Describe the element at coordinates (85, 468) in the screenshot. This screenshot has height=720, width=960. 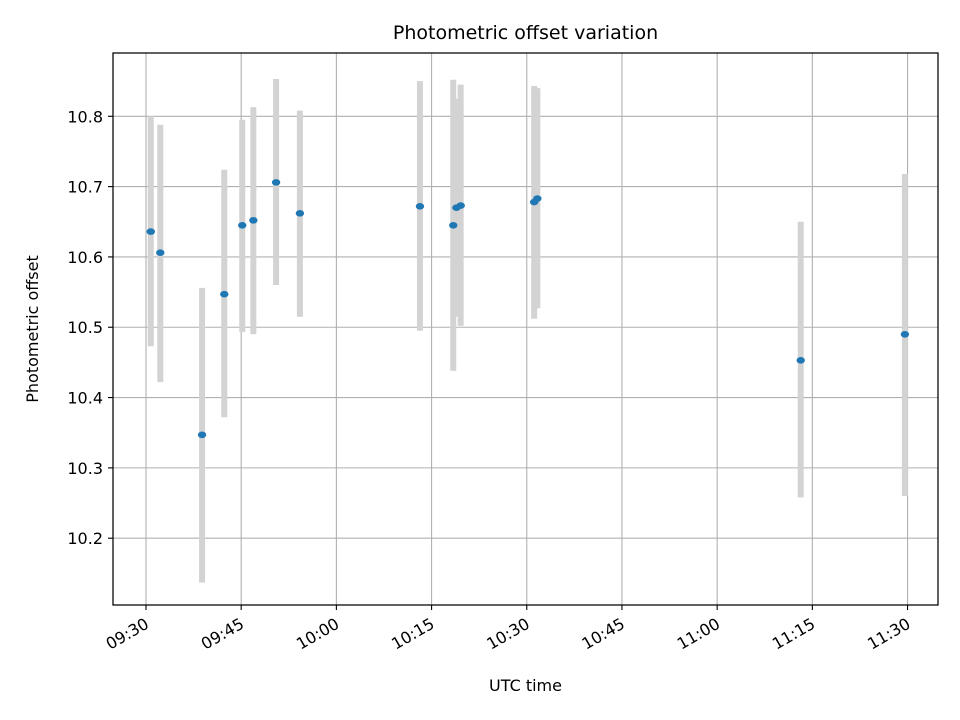
I see `y-tick-label: 10.3` at that location.